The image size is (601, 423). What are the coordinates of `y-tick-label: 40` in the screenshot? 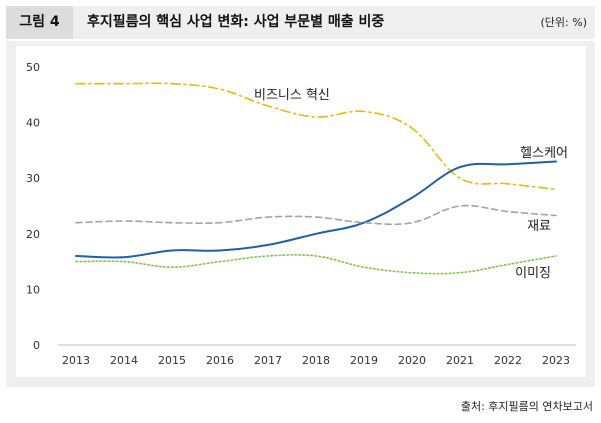 It's located at (33, 123).